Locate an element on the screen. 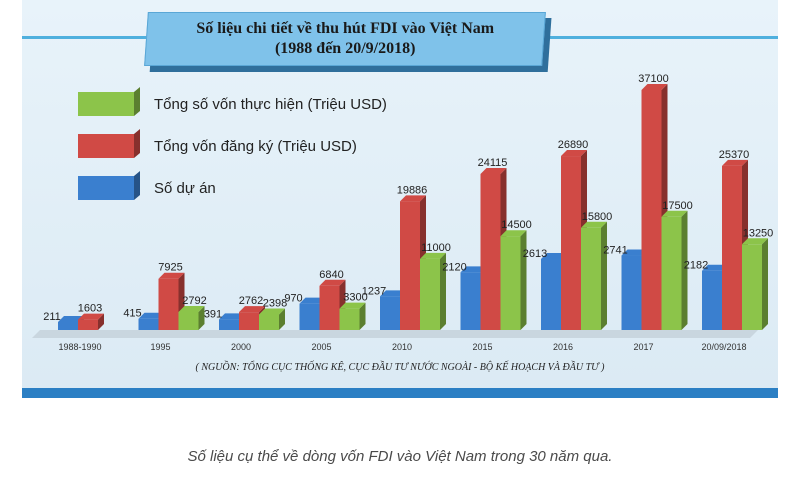 This screenshot has width=800, height=484. category-tick-label: 2017 is located at coordinates (643, 347).